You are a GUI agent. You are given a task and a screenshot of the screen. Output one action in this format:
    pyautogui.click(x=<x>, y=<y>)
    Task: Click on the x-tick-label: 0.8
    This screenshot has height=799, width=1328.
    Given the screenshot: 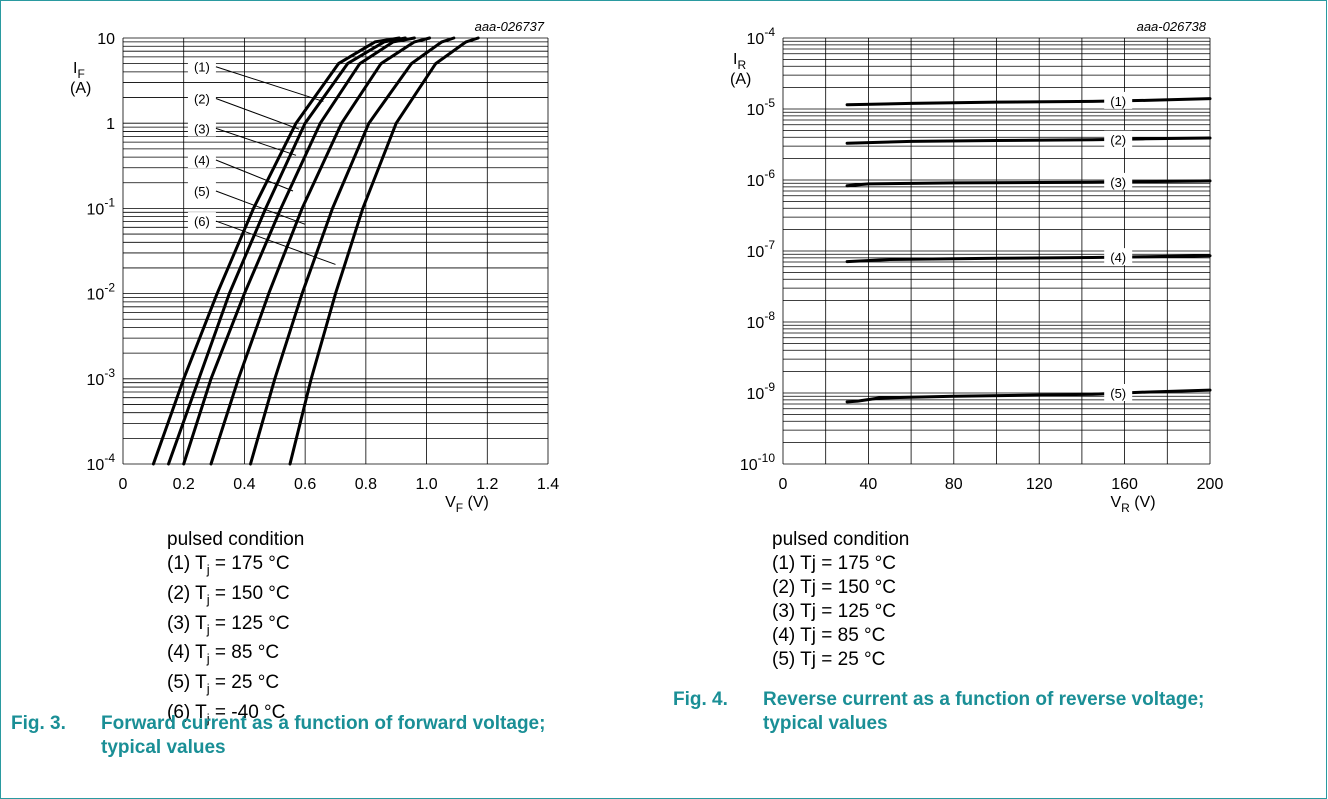 What is the action you would take?
    pyautogui.click(x=366, y=484)
    